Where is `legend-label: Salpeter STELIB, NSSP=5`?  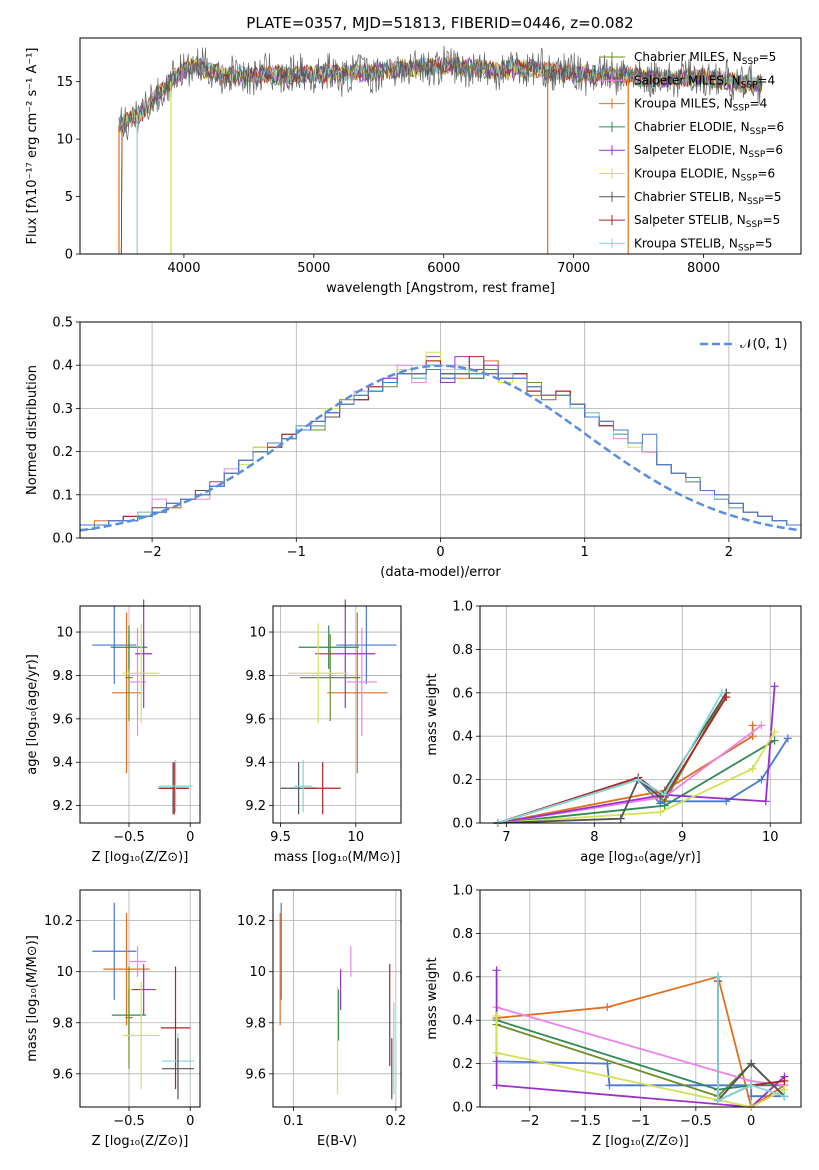 legend-label: Salpeter STELIB, NSSP=5 is located at coordinates (707, 221).